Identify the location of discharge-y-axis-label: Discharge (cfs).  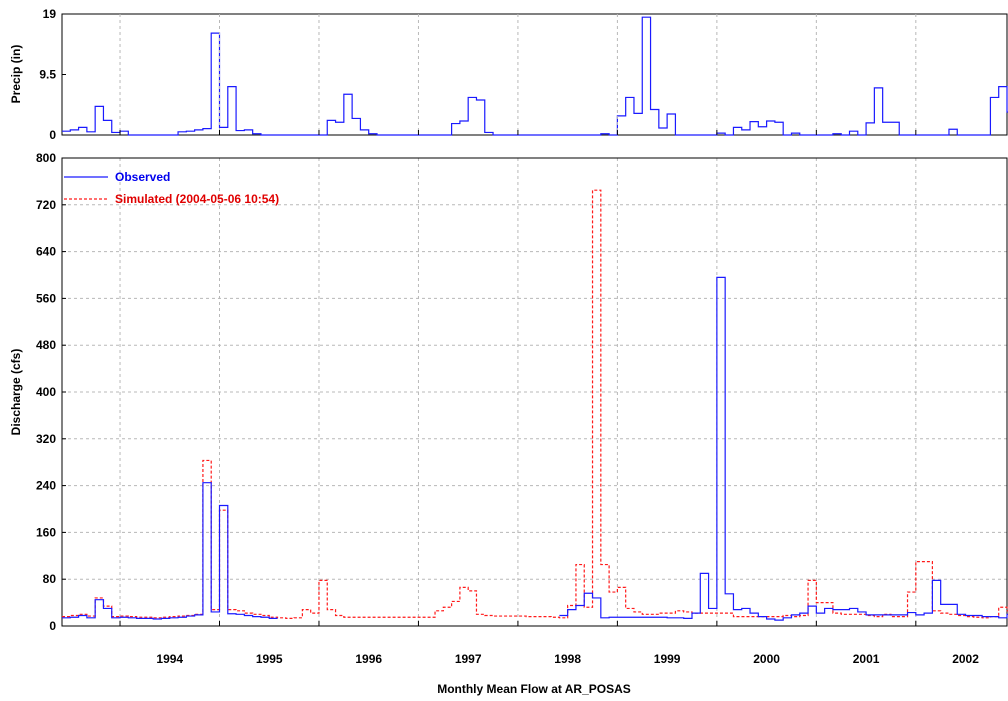
(16, 392).